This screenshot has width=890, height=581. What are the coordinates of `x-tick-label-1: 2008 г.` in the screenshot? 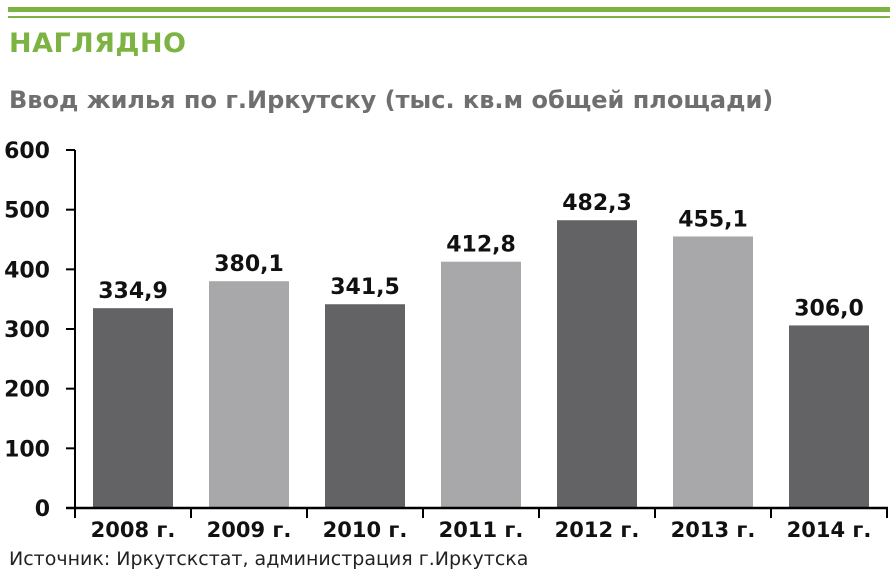 It's located at (133, 530).